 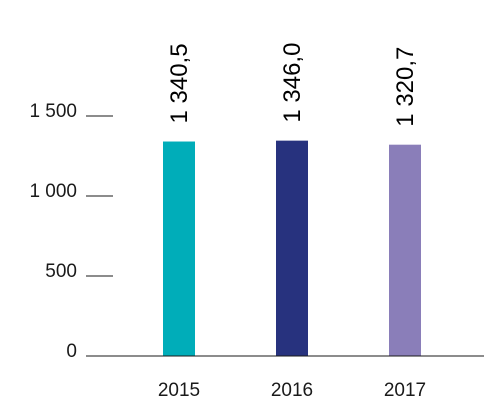 What do you see at coordinates (179, 390) in the screenshot?
I see `x-tick-label: 2015` at bounding box center [179, 390].